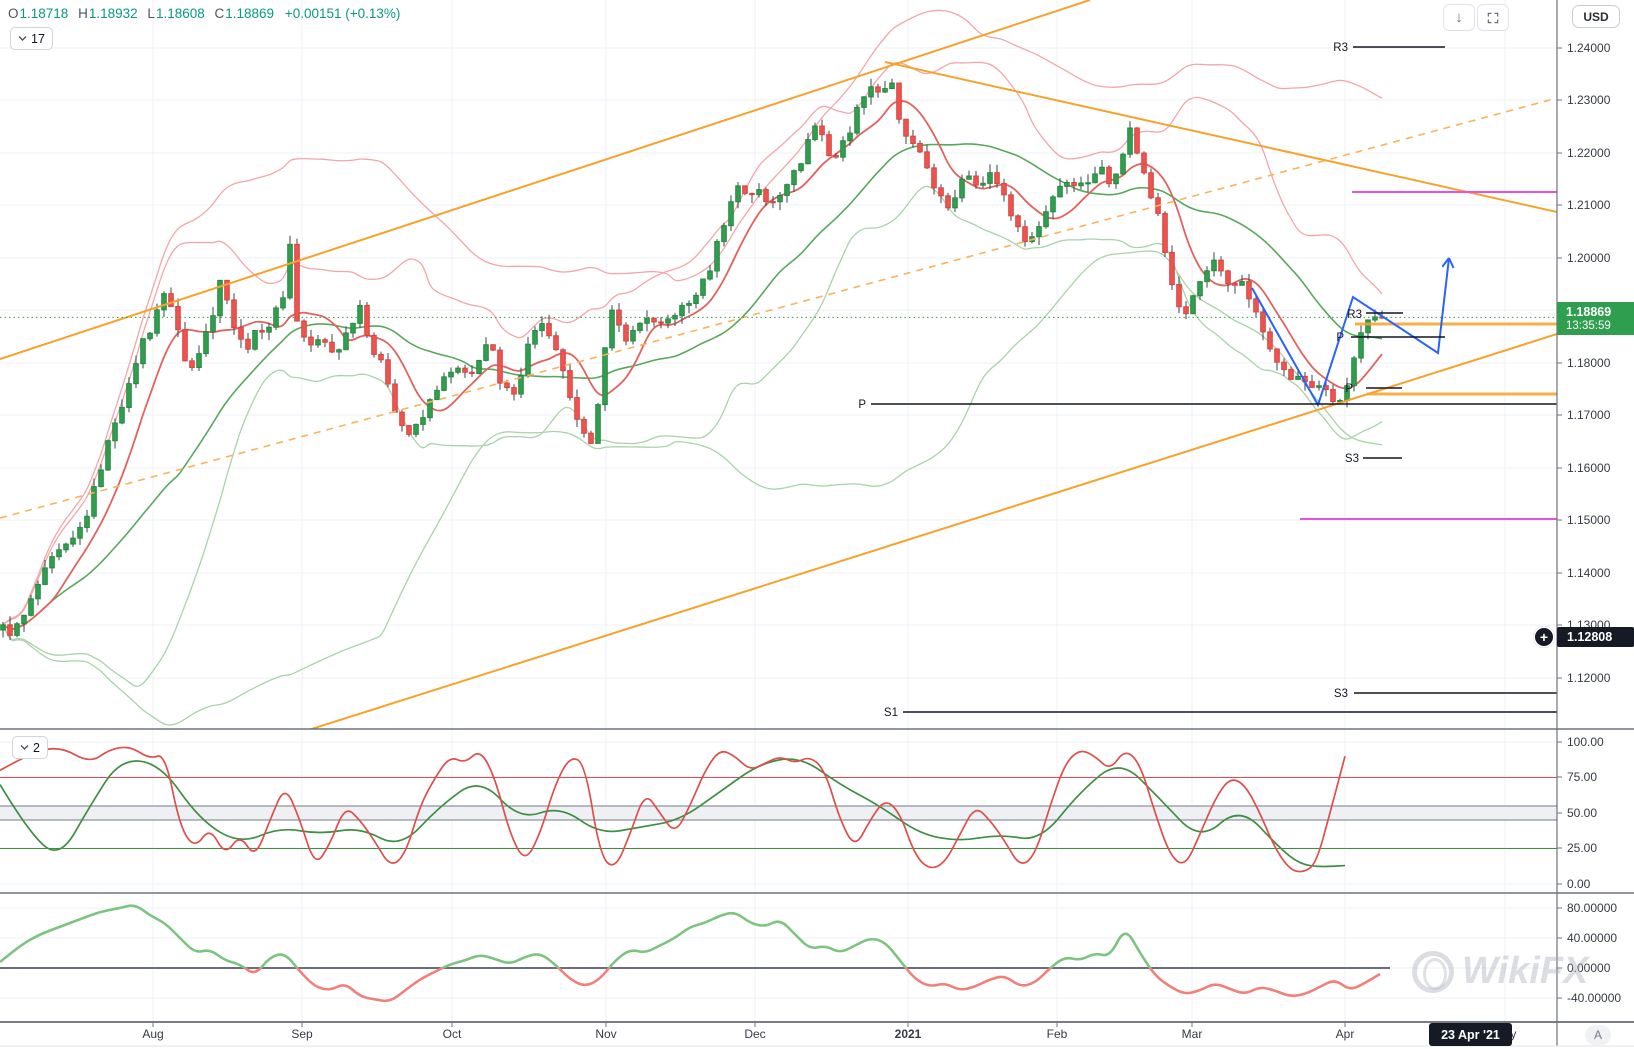 The width and height of the screenshot is (1634, 1049). I want to click on close-label: C, so click(219, 13).